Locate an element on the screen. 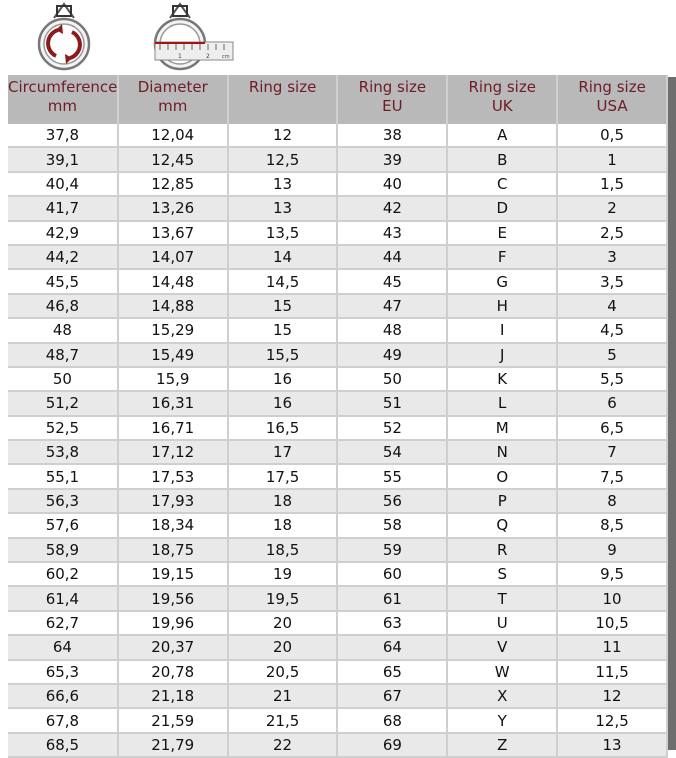 Image resolution: width=676 pixels, height=758 pixels. table-row: 41,7 13,26 13 42 D 2 is located at coordinates (338, 209).